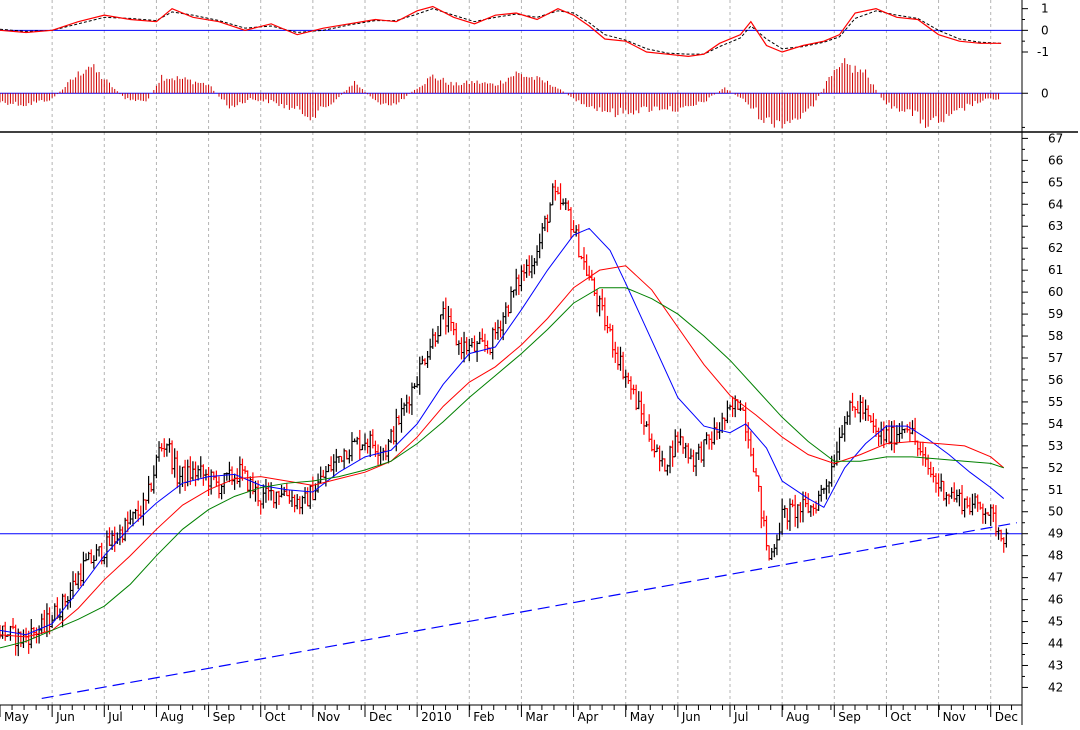 The height and width of the screenshot is (730, 1080). What do you see at coordinates (501, 31) in the screenshot?
I see `osc-signal-line` at bounding box center [501, 31].